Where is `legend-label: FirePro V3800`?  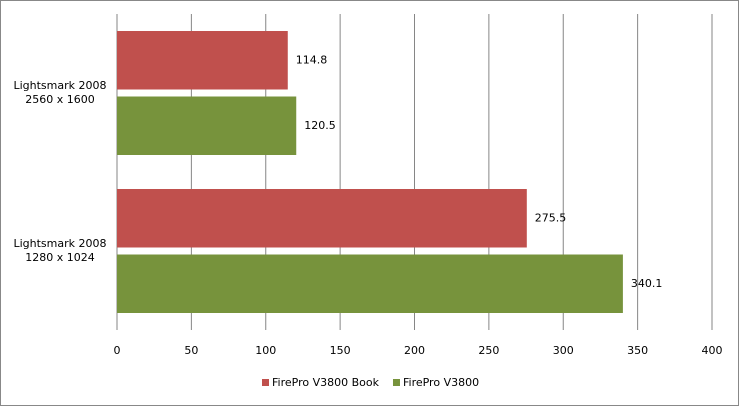 legend-label: FirePro V3800 is located at coordinates (441, 382).